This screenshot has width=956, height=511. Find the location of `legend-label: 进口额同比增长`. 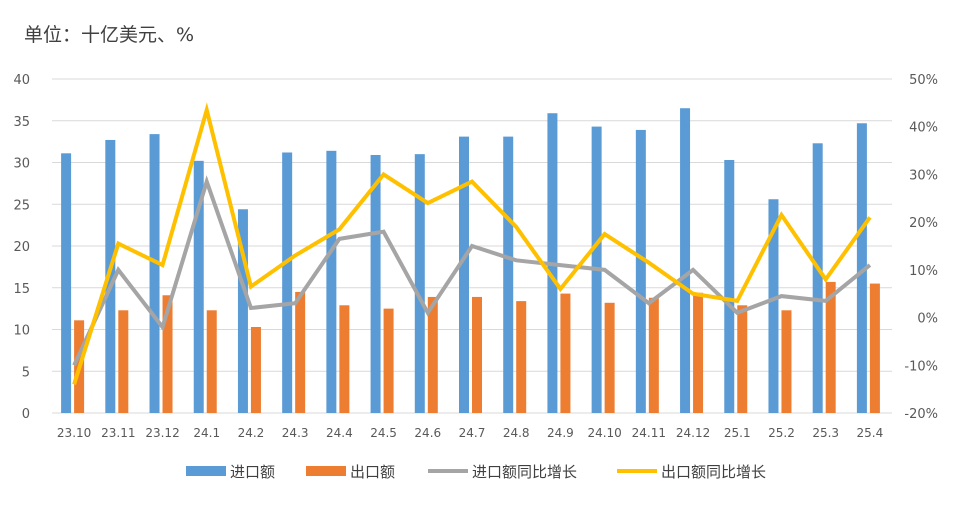

legend-label: 进口额同比增长 is located at coordinates (524, 472).